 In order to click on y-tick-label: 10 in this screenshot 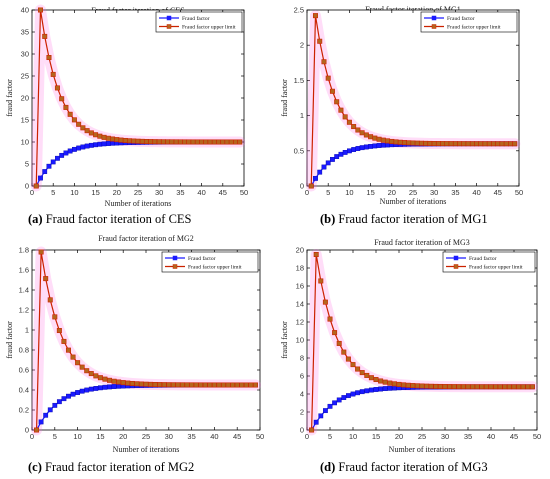, I will do `click(25, 142)`.